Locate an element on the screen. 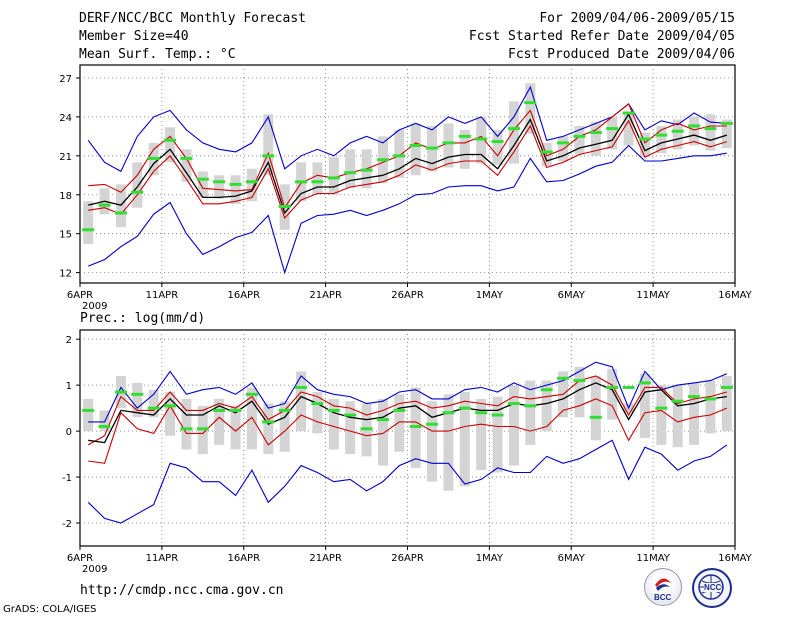 This screenshot has height=618, width=800. prec-x-tick-label: 16MAY is located at coordinates (735, 558).